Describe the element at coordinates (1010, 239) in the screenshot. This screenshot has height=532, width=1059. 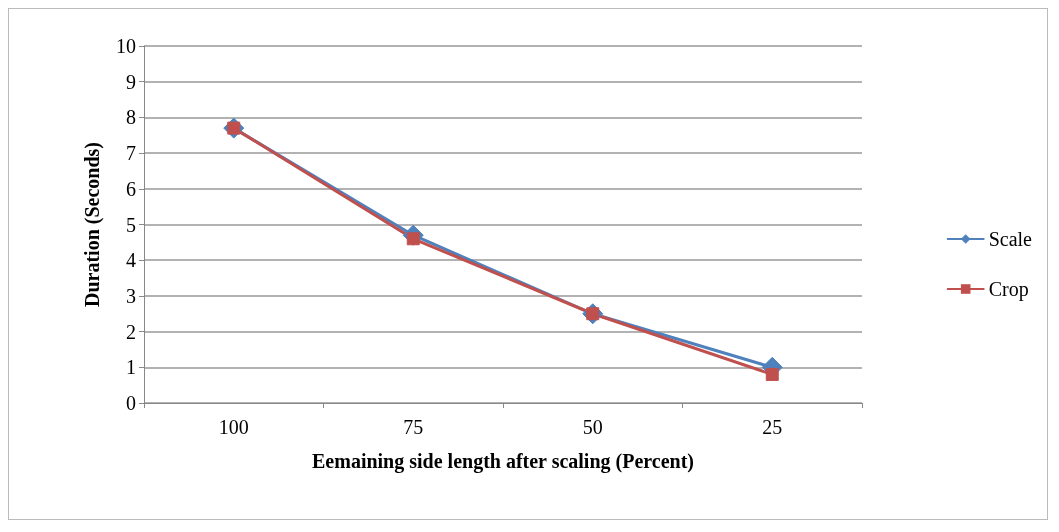
I see `legend-label: Scale` at that location.